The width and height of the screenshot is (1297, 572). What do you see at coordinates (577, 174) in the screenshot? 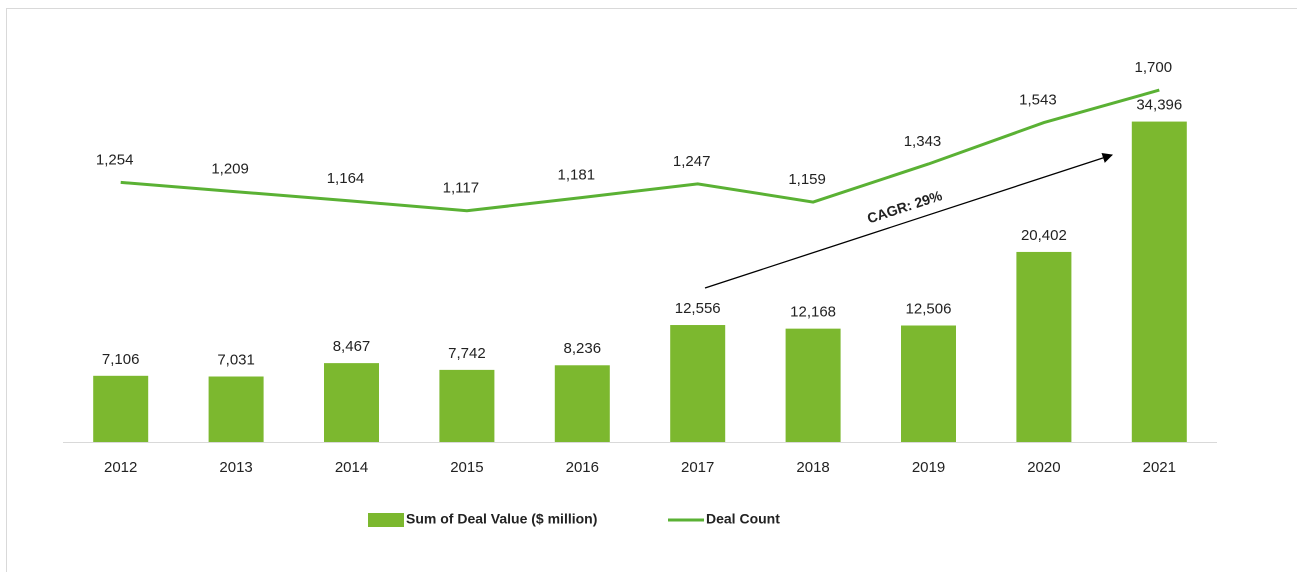
I see `data-label: 1,181` at bounding box center [577, 174].